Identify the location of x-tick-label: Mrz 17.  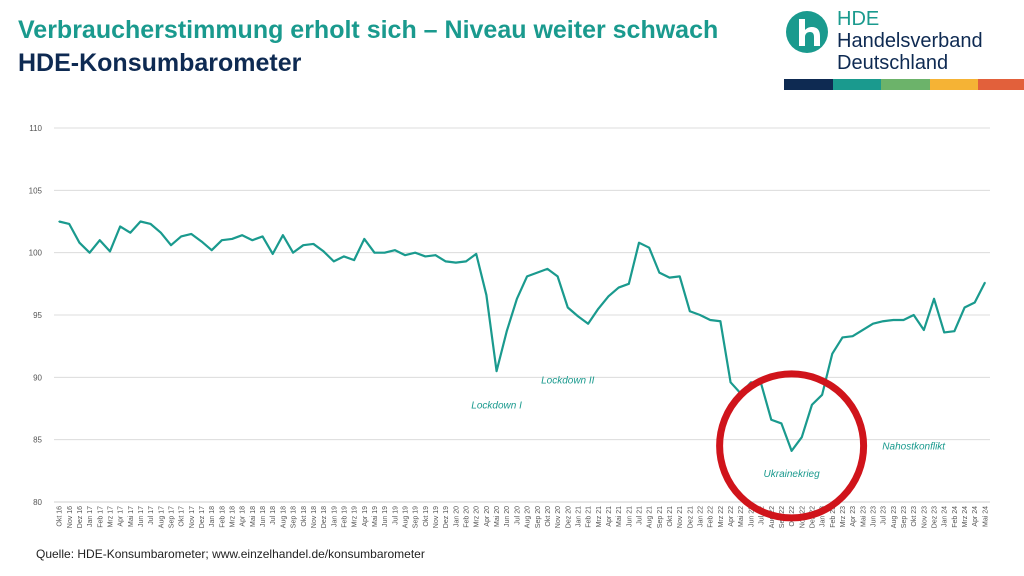
(110, 517).